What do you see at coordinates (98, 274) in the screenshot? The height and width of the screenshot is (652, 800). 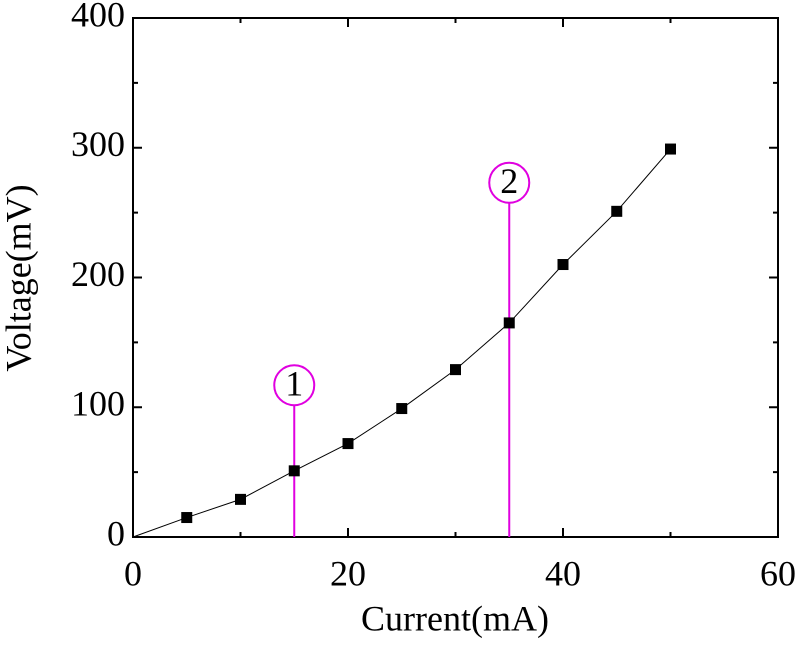 I see `y-tick-label: 200` at bounding box center [98, 274].